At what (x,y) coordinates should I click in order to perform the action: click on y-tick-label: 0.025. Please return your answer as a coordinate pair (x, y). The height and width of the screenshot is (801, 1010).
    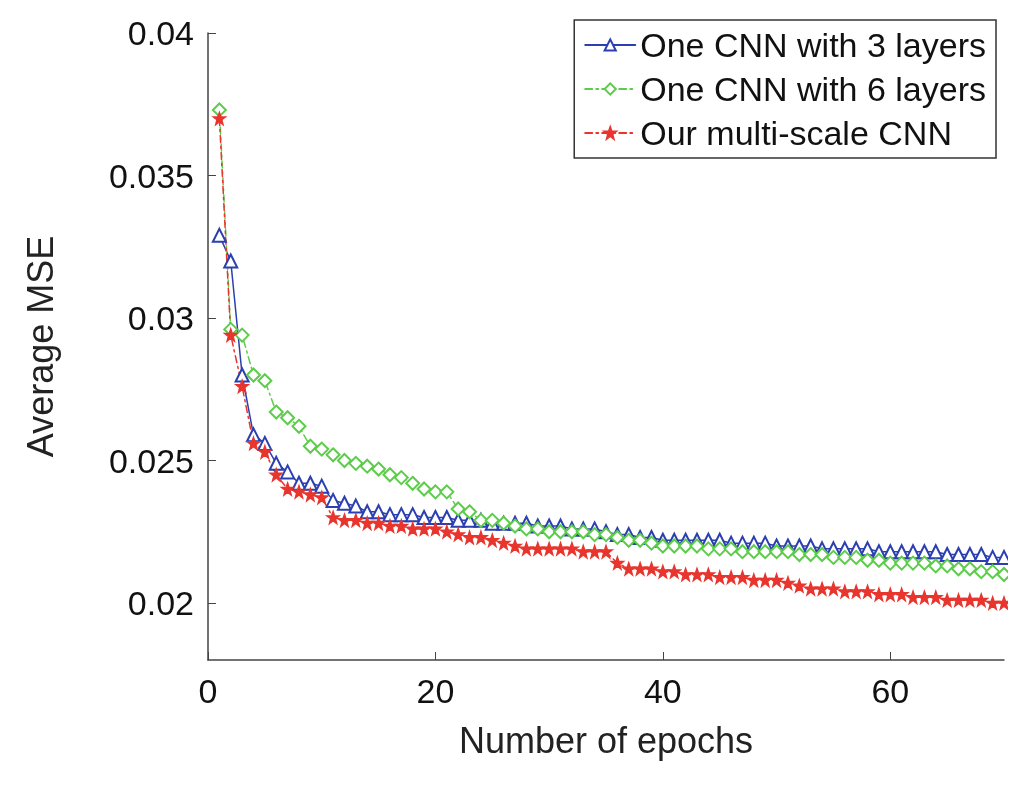
    Looking at the image, I should click on (151, 460).